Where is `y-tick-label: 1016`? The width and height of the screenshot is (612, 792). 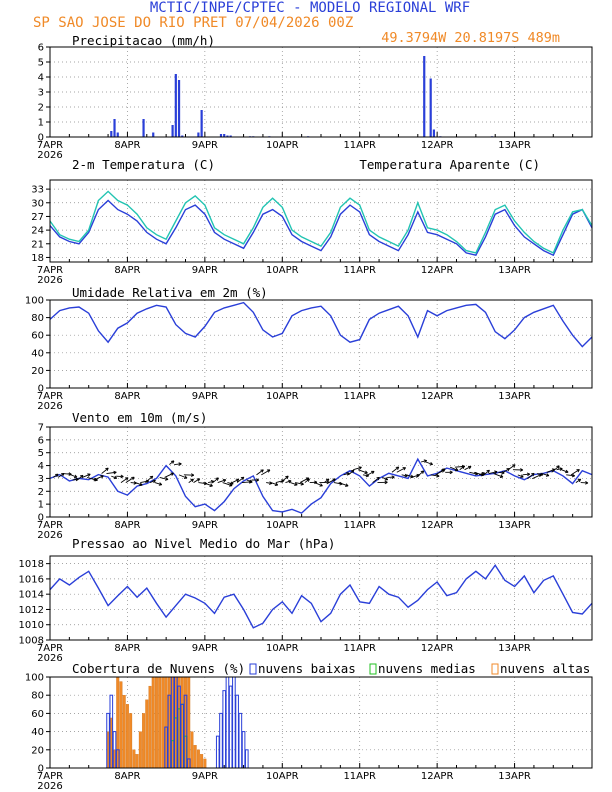 y-tick-label: 1016 is located at coordinates (31, 579).